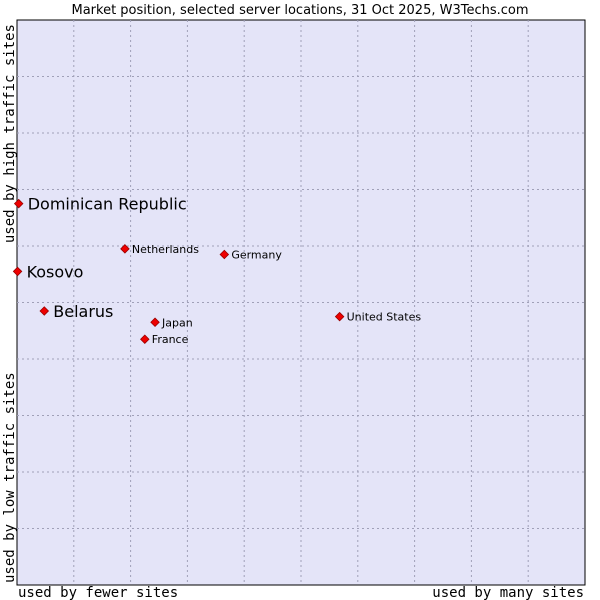  What do you see at coordinates (339, 316) in the screenshot?
I see `point-marker-united-states` at bounding box center [339, 316].